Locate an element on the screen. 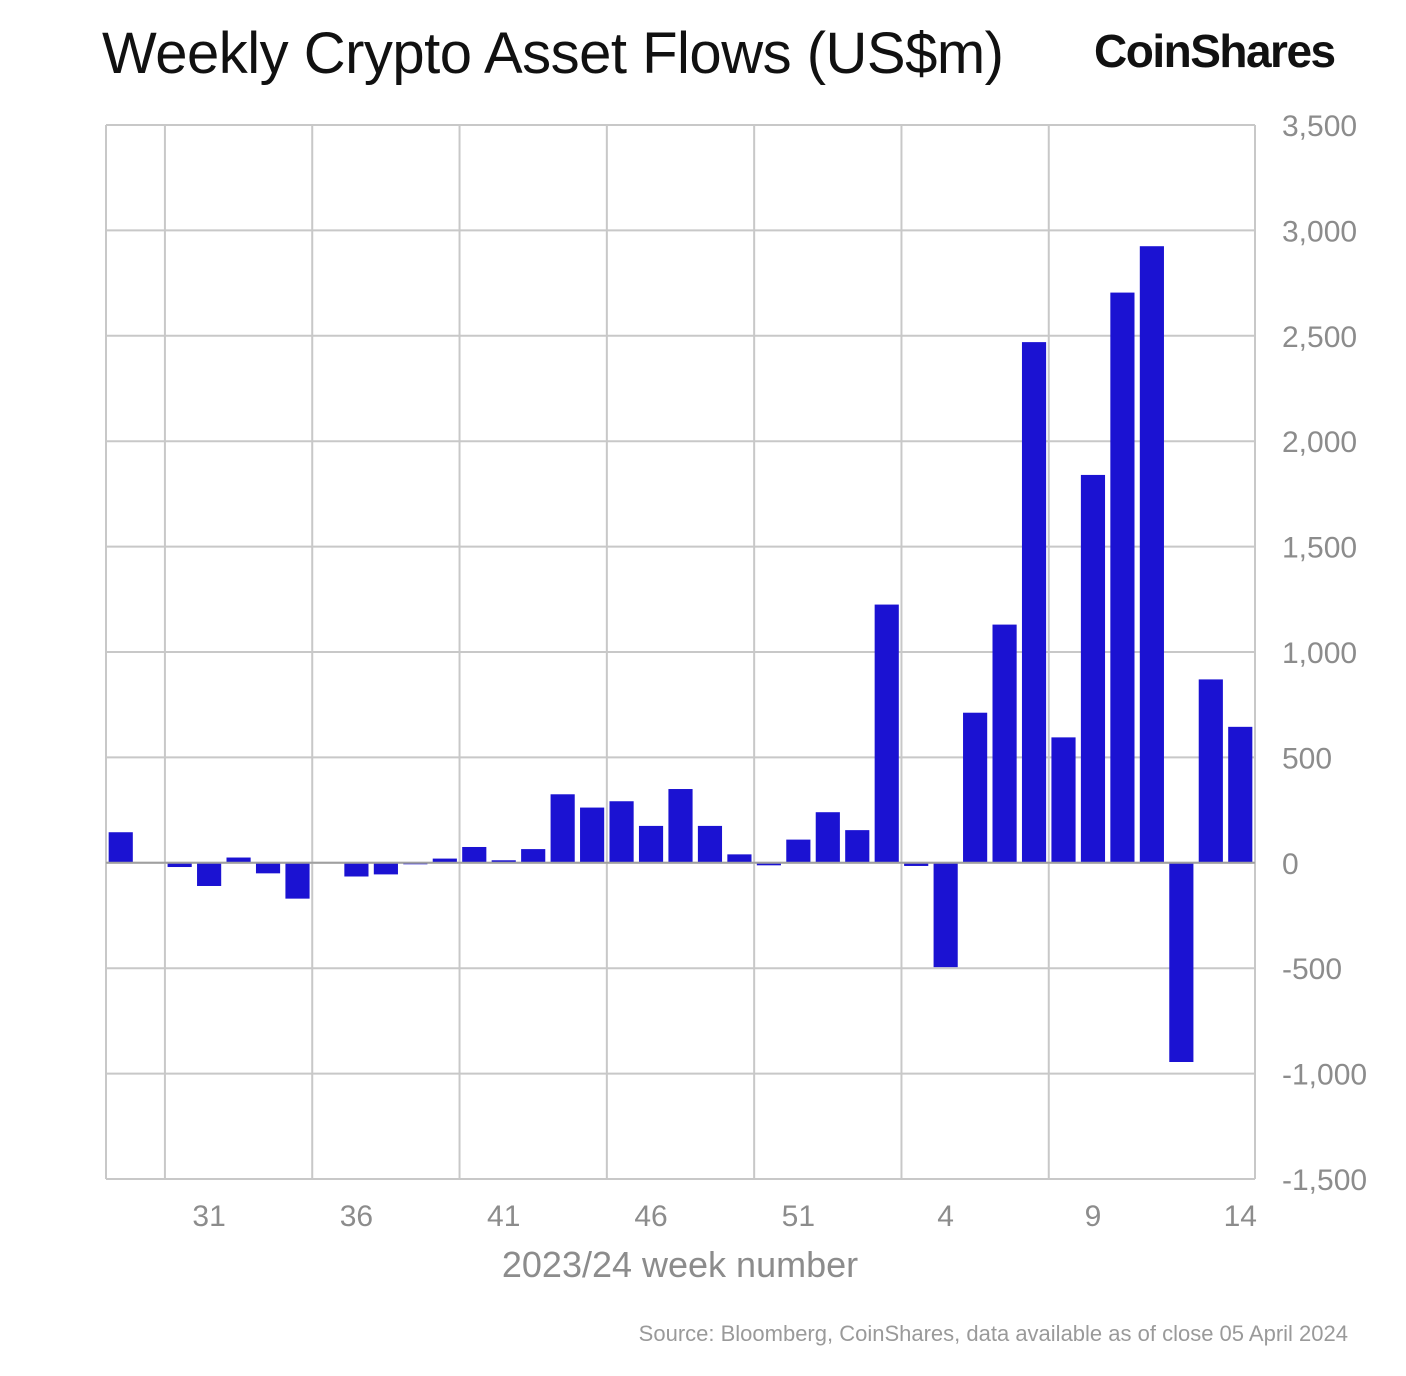 This screenshot has width=1406, height=1376. chart-title: Weekly Crypto Asset Flows (US$m) is located at coordinates (553, 53).